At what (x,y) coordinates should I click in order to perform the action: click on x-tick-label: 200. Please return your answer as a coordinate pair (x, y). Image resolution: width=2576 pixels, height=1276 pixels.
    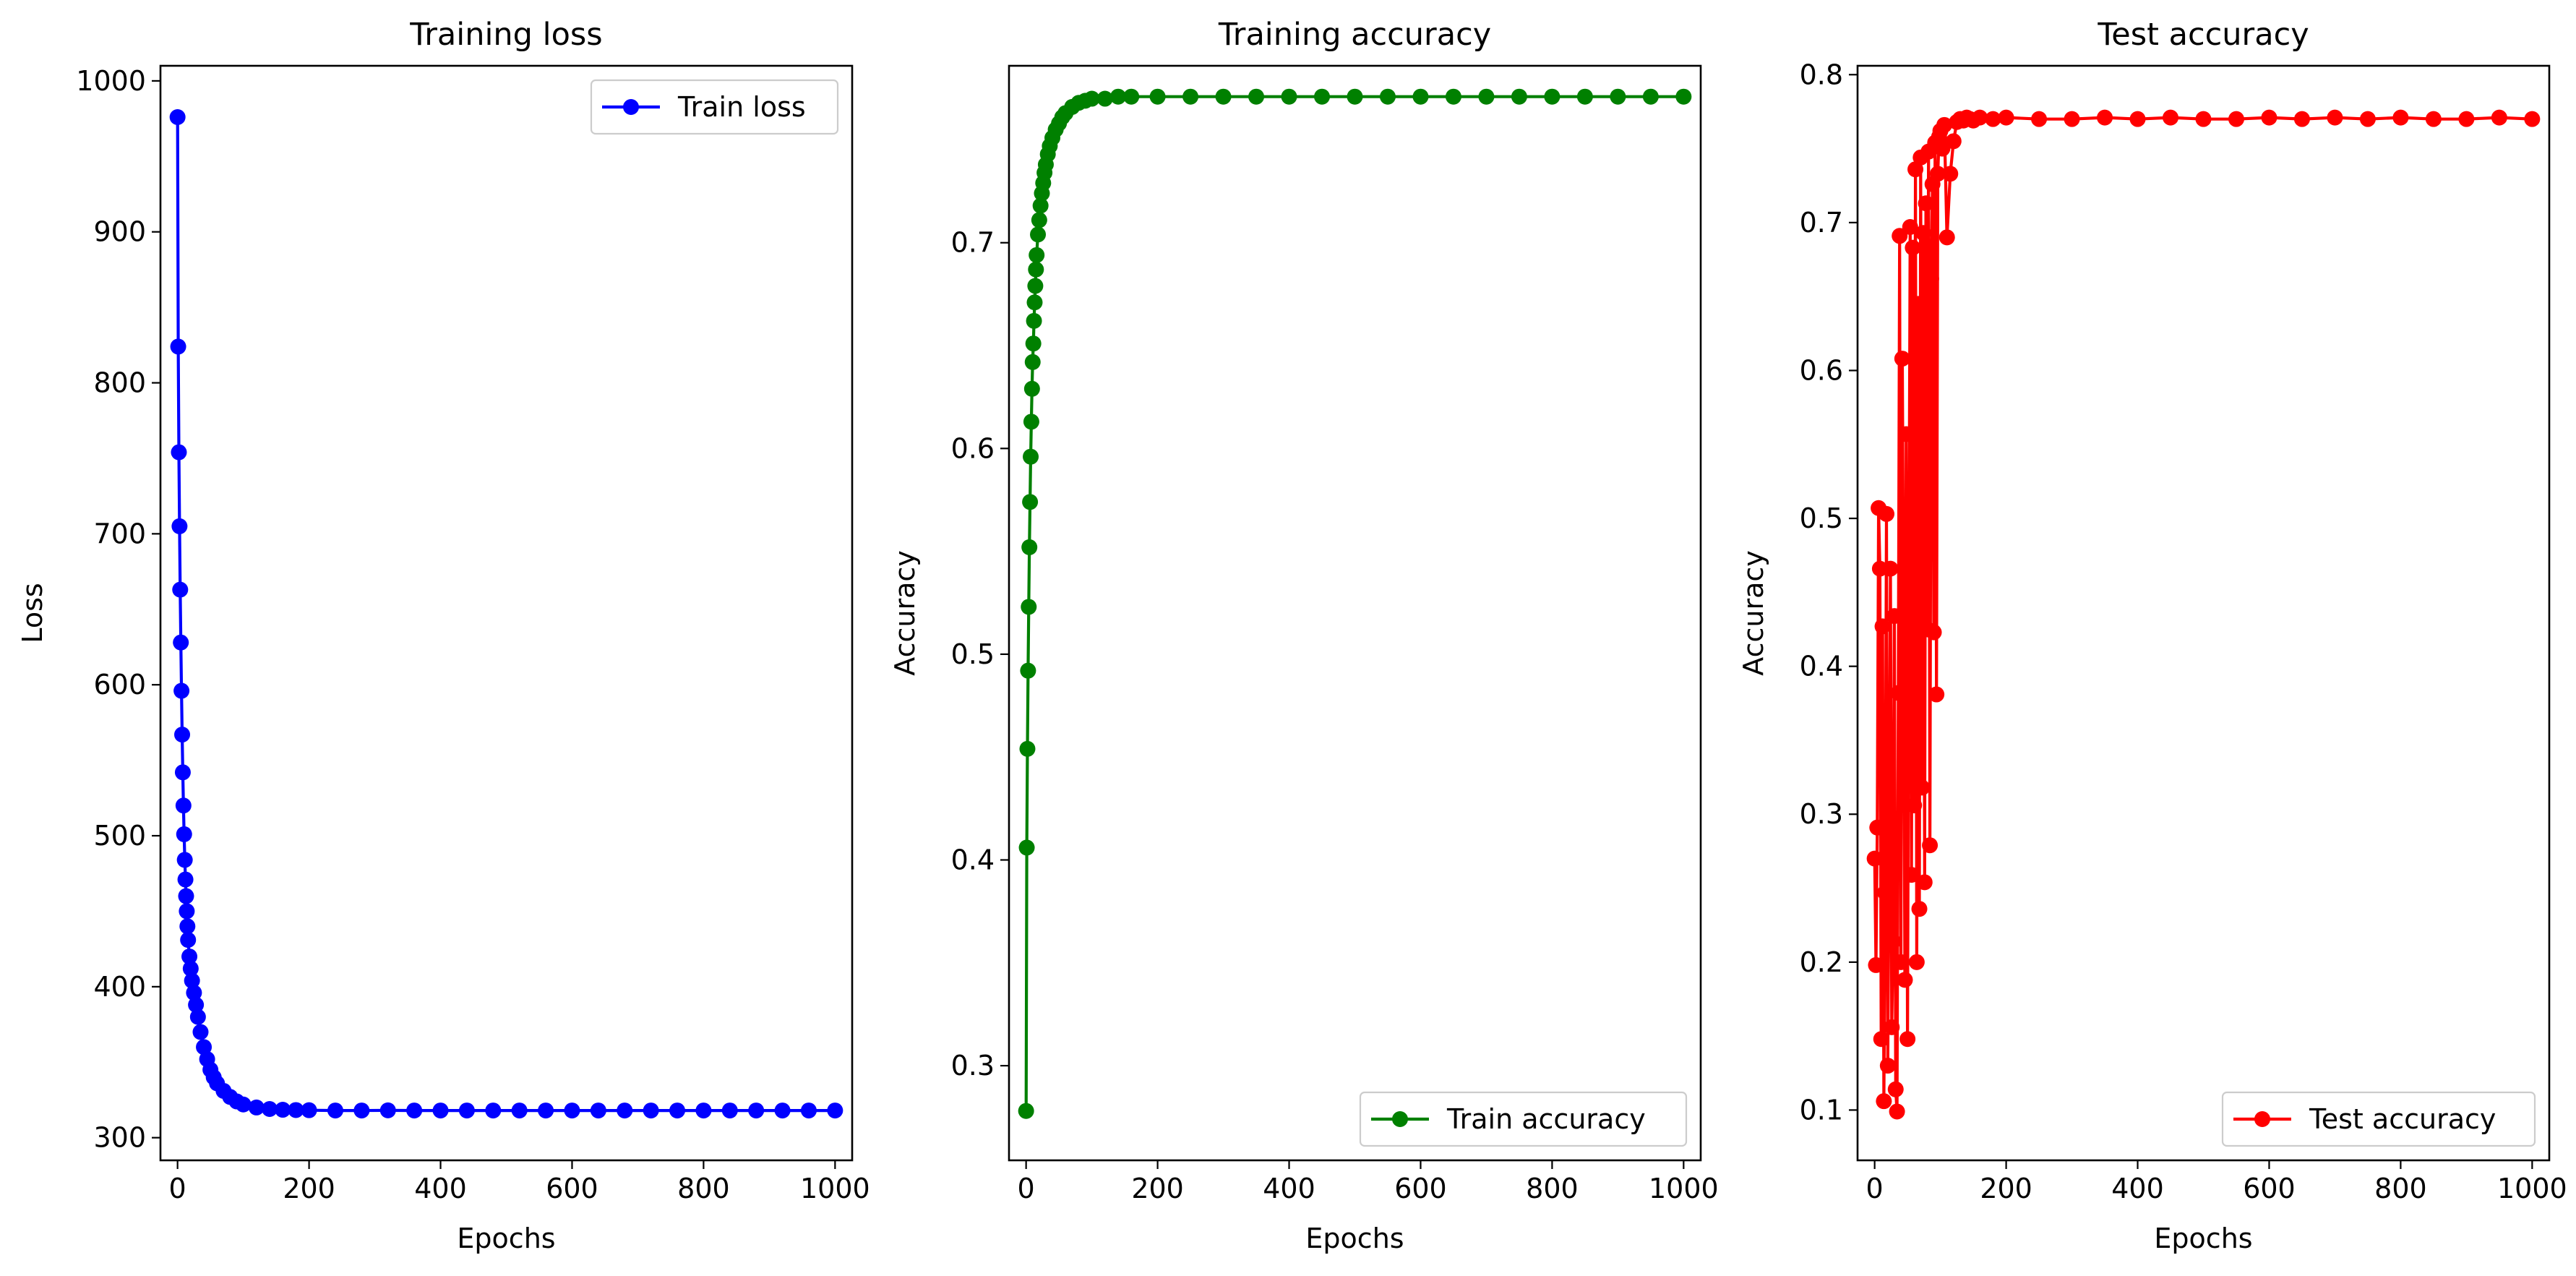
    Looking at the image, I should click on (309, 1188).